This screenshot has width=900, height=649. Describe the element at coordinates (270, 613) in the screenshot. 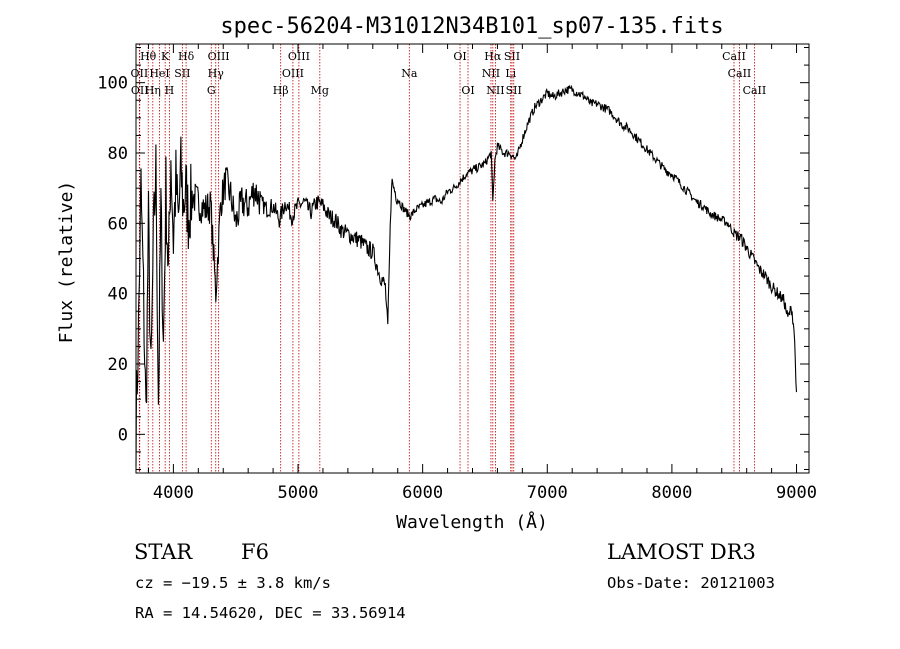

I see `ra-dec-coordinates: RA = 14.54620, DEC = 33.56914` at that location.